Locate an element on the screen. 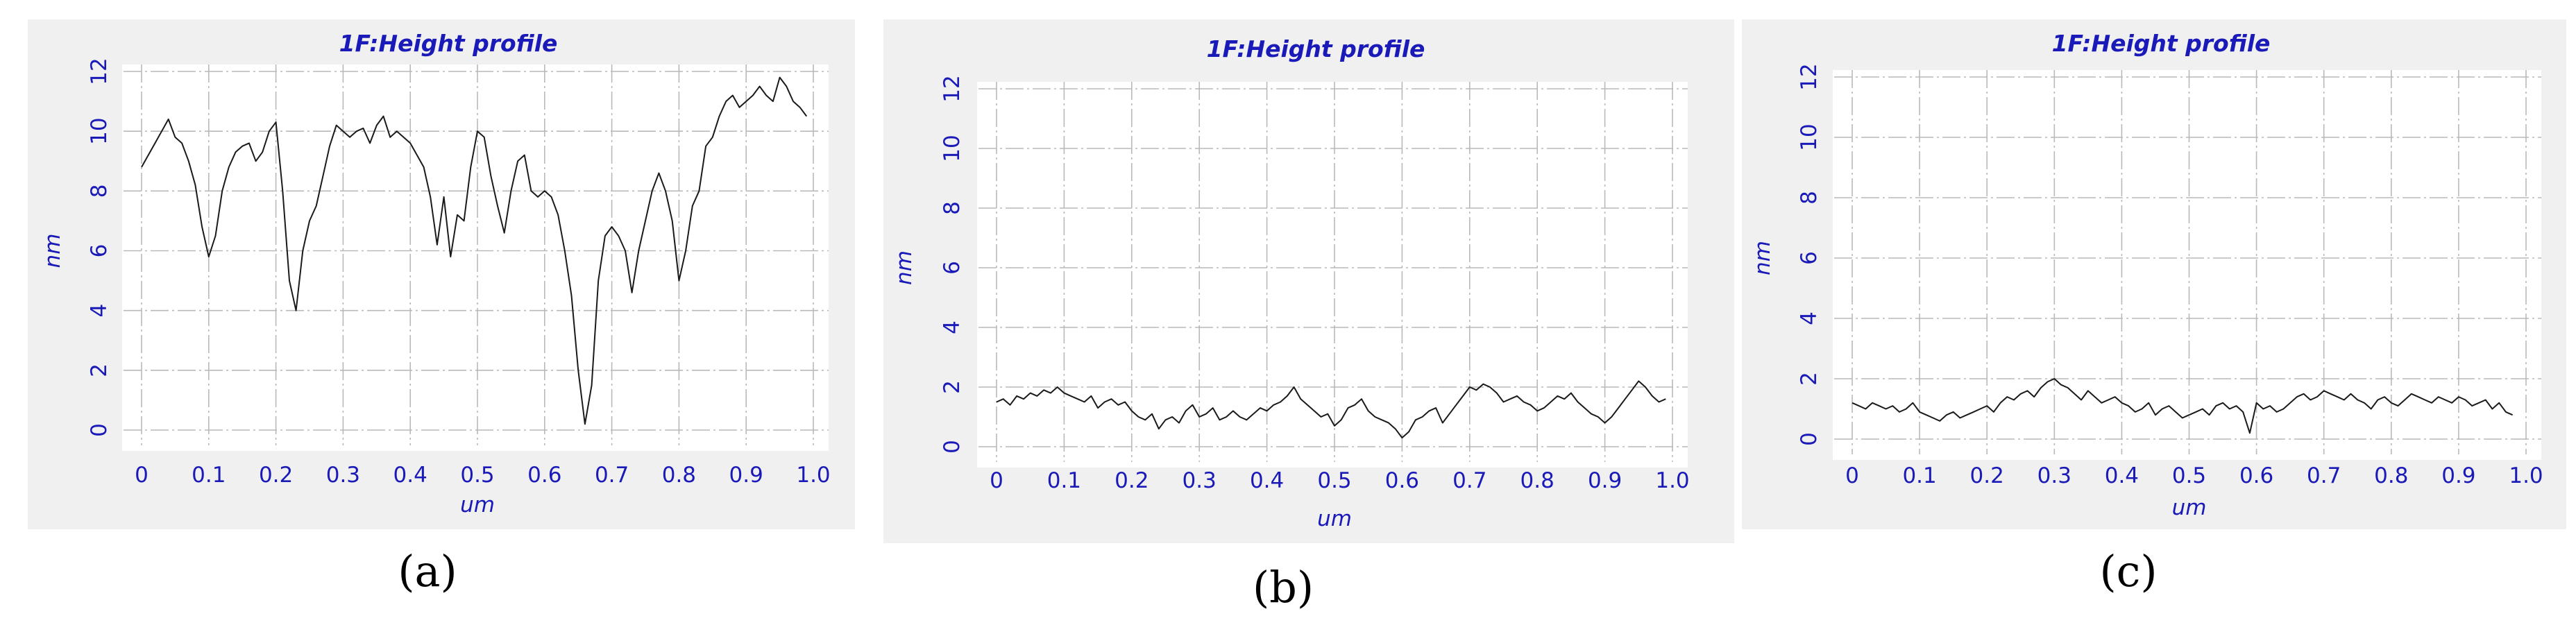 The height and width of the screenshot is (634, 2576). panel-caption: (a) is located at coordinates (428, 571).